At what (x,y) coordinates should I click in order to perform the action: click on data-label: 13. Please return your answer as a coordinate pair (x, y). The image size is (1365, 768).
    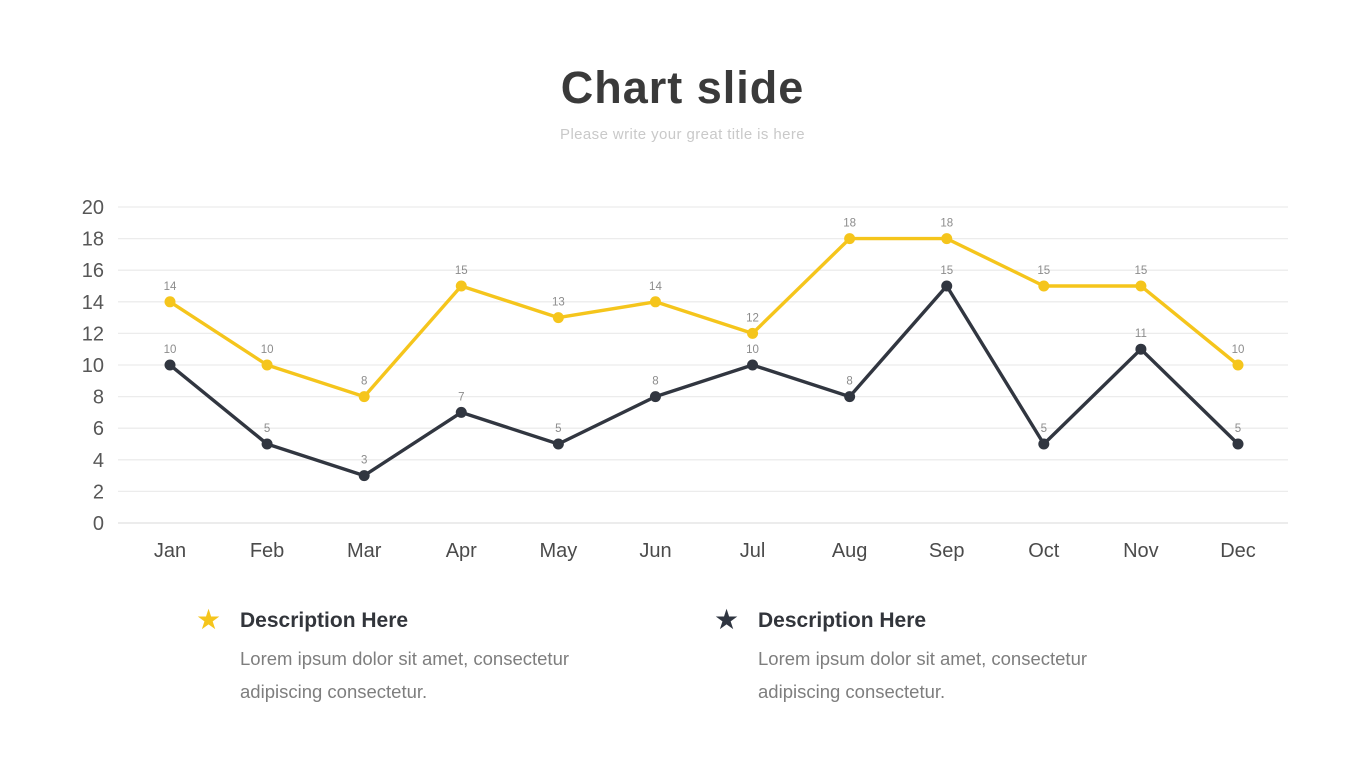
    Looking at the image, I should click on (558, 303).